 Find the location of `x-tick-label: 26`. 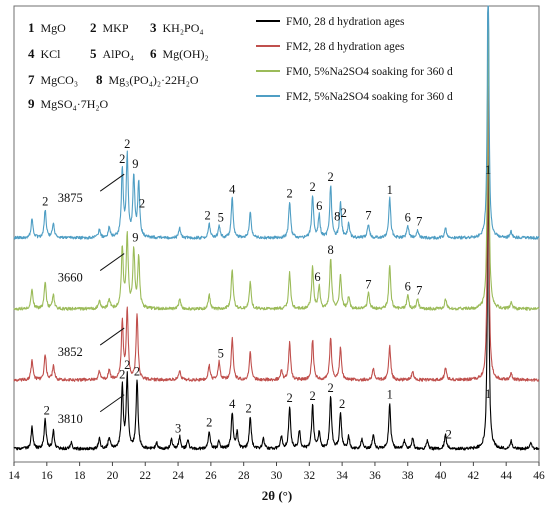

x-tick-label: 26 is located at coordinates (211, 476).